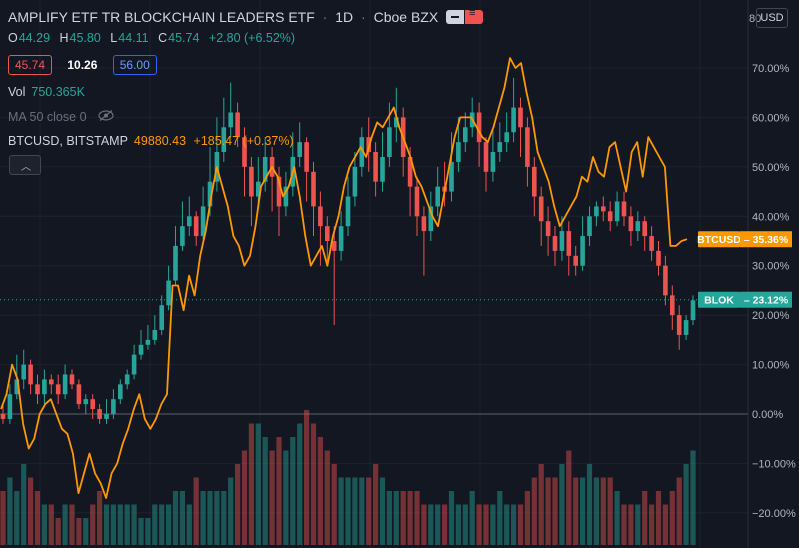  What do you see at coordinates (474, 15) in the screenshot?
I see `menu-icon` at bounding box center [474, 15].